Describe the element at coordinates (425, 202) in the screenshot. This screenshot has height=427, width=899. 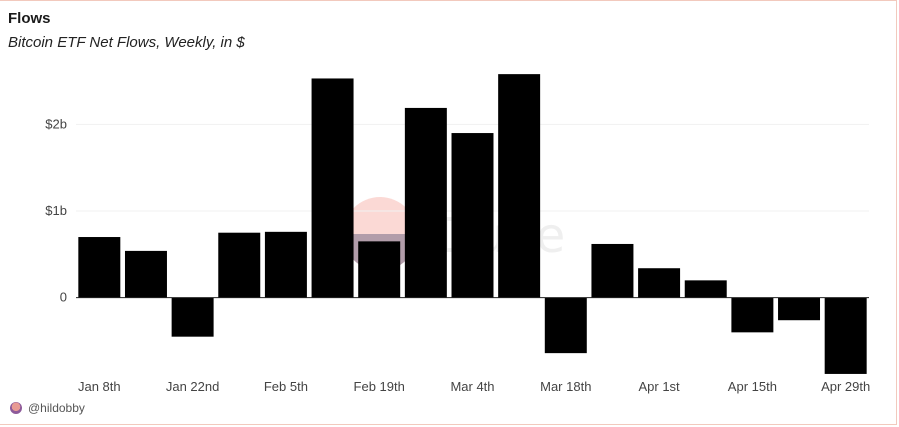
I see `bar-feb-26th` at that location.